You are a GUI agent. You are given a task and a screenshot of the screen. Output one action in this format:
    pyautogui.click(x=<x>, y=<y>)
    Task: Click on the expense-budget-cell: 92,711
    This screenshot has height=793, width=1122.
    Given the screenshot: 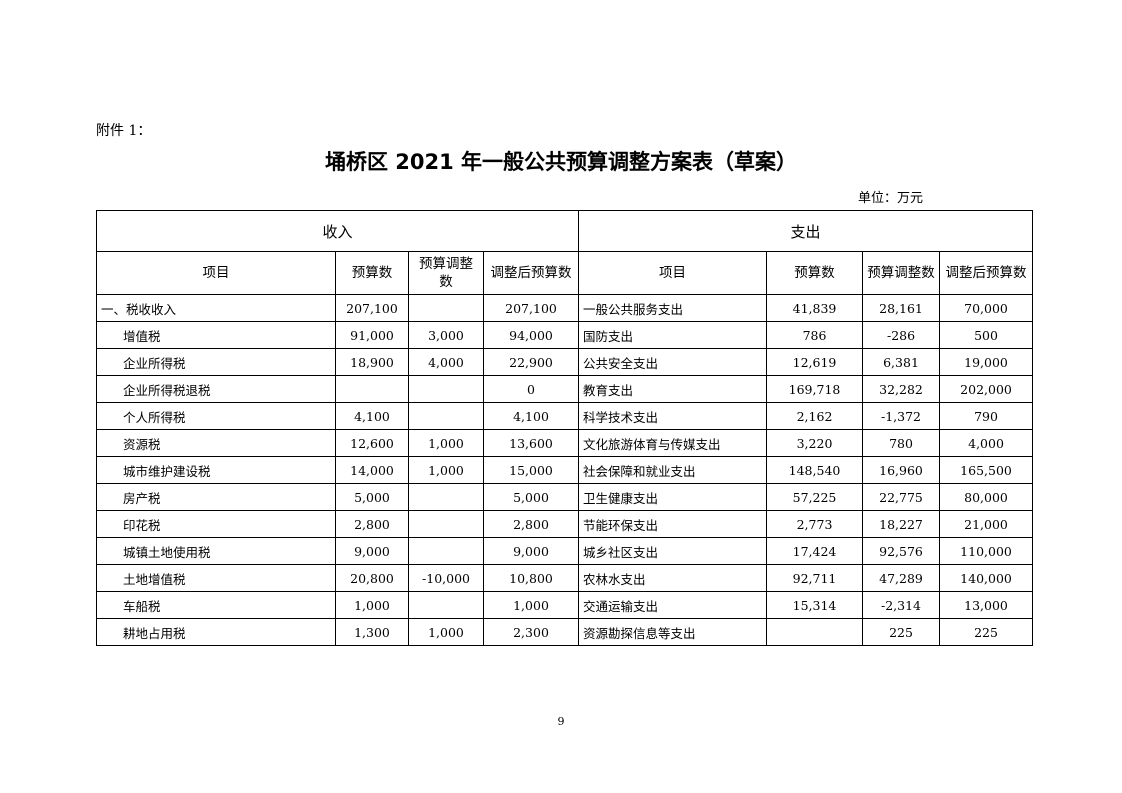 What is the action you would take?
    pyautogui.click(x=815, y=578)
    